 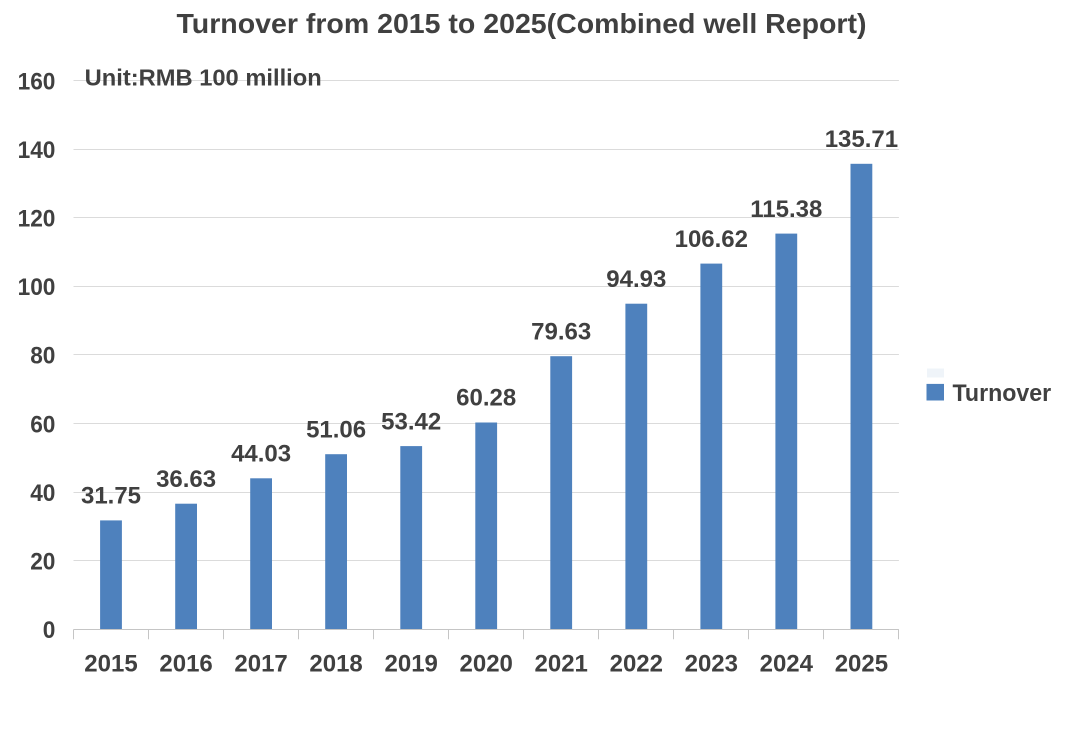 I want to click on svg-text: 80, so click(x=42, y=356).